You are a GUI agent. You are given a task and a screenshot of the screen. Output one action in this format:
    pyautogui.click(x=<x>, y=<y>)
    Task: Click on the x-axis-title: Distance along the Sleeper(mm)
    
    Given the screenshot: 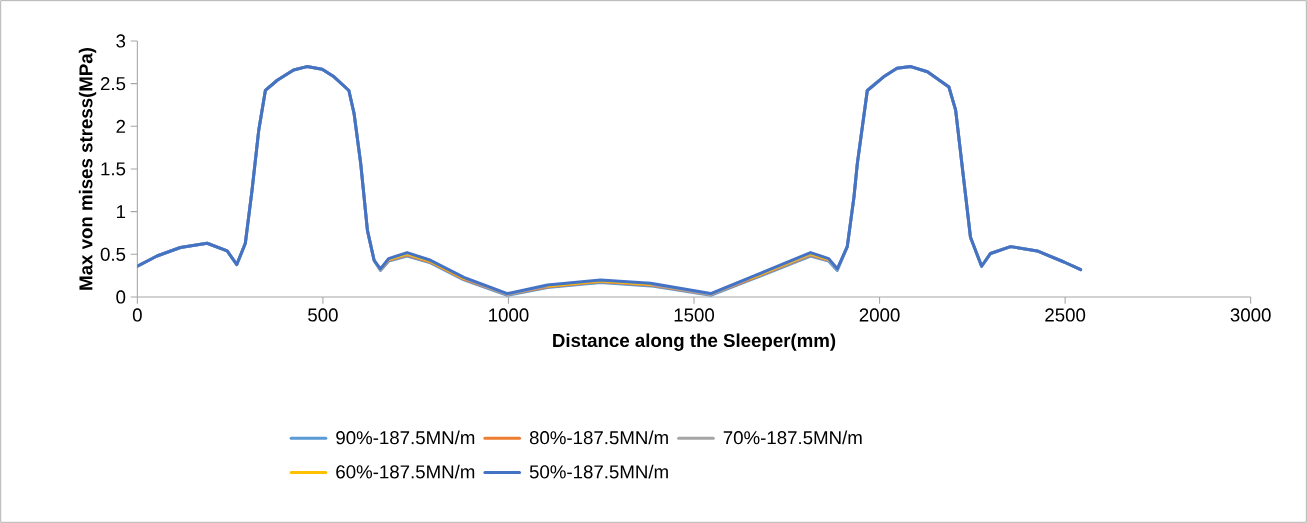 What is the action you would take?
    pyautogui.click(x=694, y=342)
    